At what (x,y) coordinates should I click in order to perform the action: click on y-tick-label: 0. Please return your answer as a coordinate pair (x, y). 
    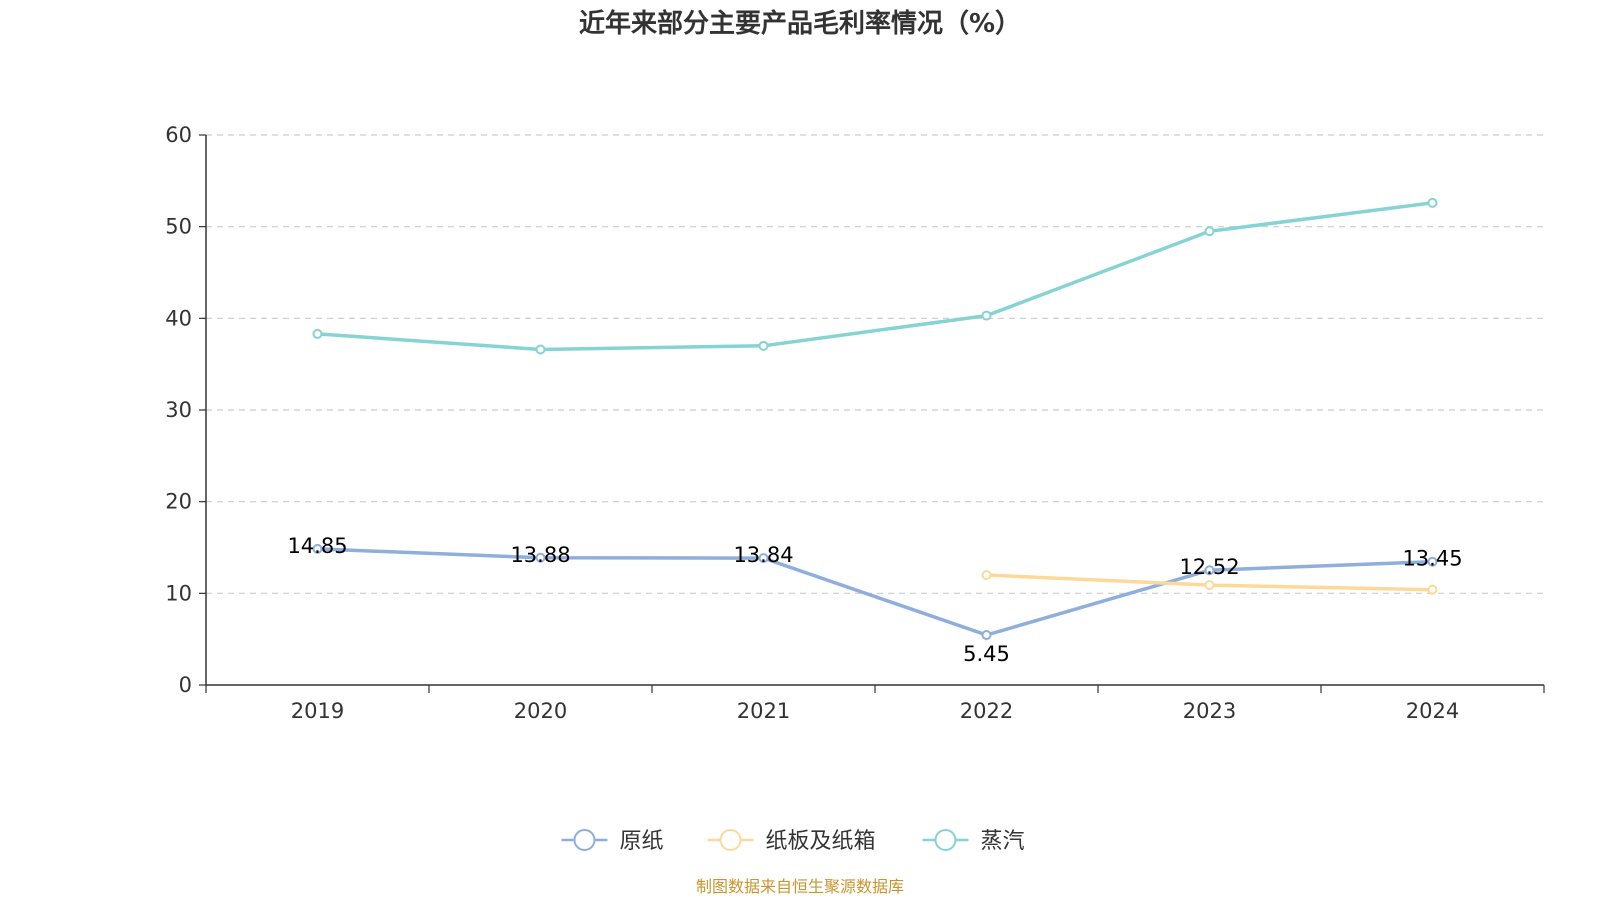
    Looking at the image, I should click on (185, 685).